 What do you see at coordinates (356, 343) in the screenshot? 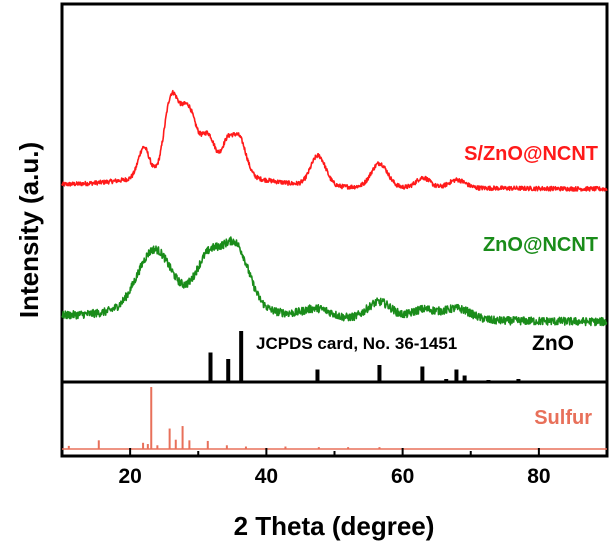
I see `jcpds-card-label: JCPDS card, No. 36-1451` at bounding box center [356, 343].